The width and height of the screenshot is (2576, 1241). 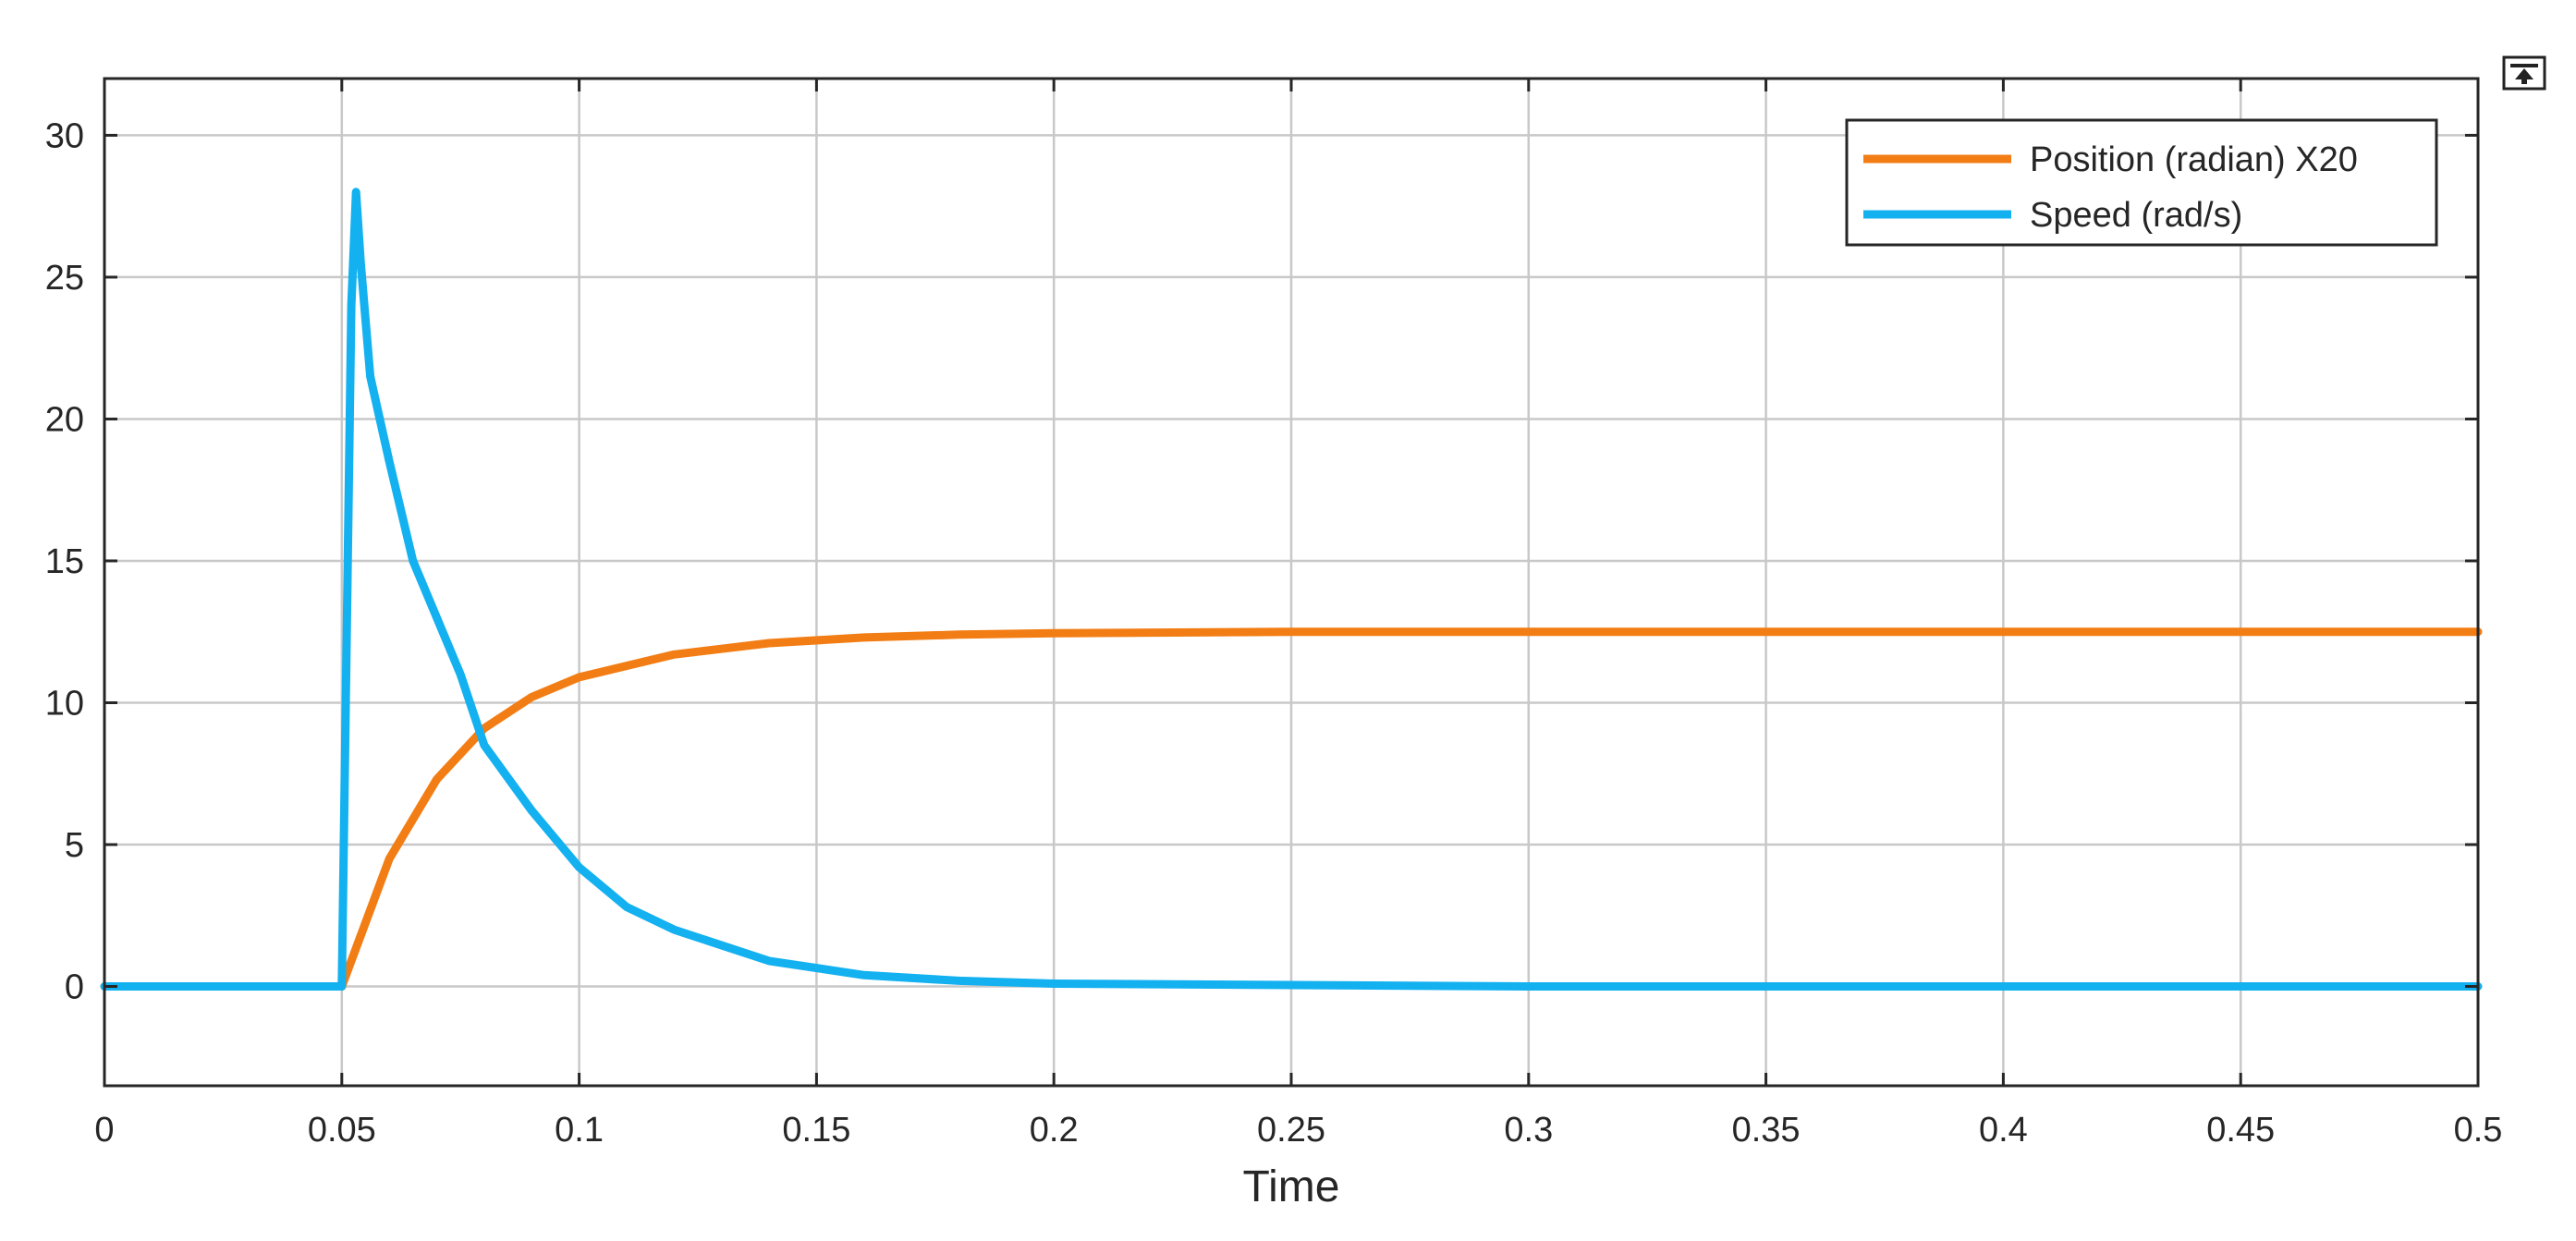 I want to click on dock-icon, so click(x=2524, y=73).